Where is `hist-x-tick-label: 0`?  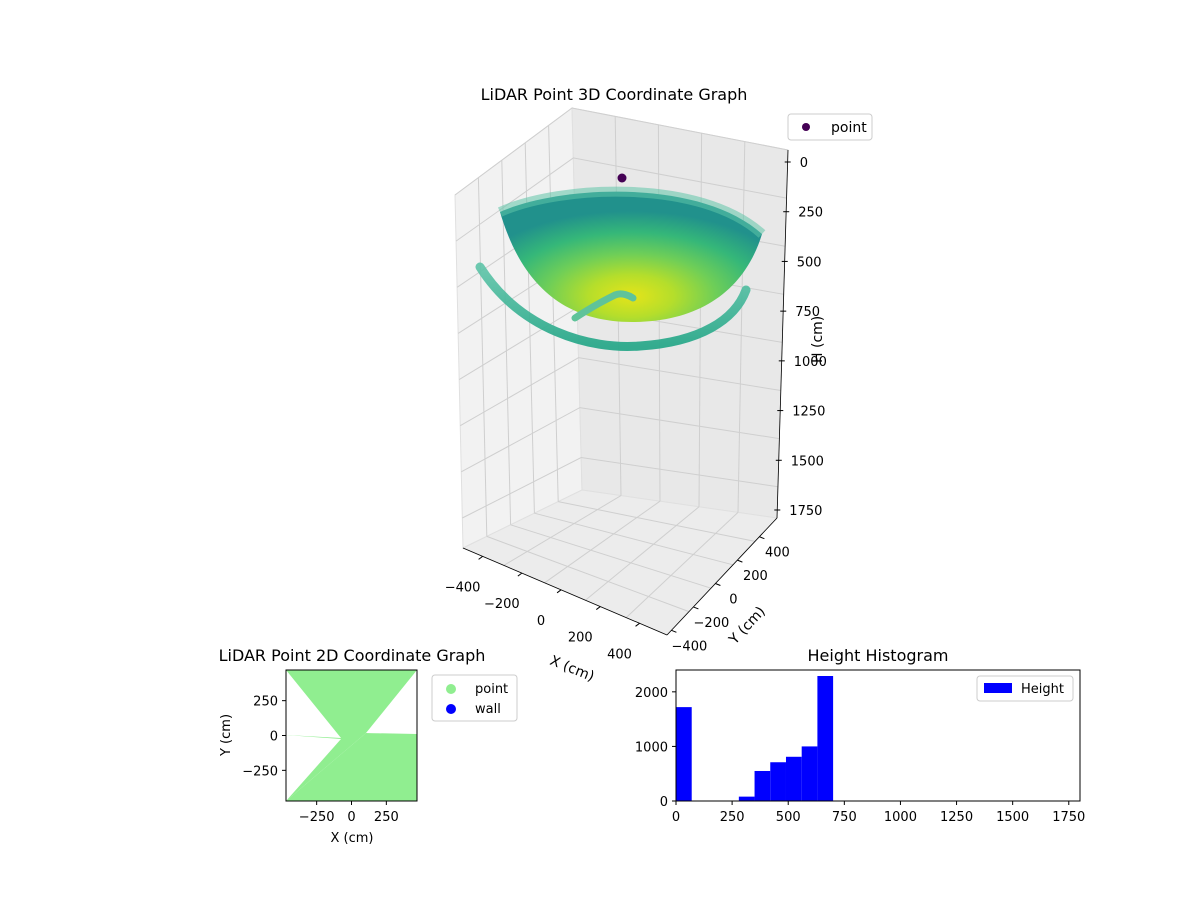 hist-x-tick-label: 0 is located at coordinates (676, 817).